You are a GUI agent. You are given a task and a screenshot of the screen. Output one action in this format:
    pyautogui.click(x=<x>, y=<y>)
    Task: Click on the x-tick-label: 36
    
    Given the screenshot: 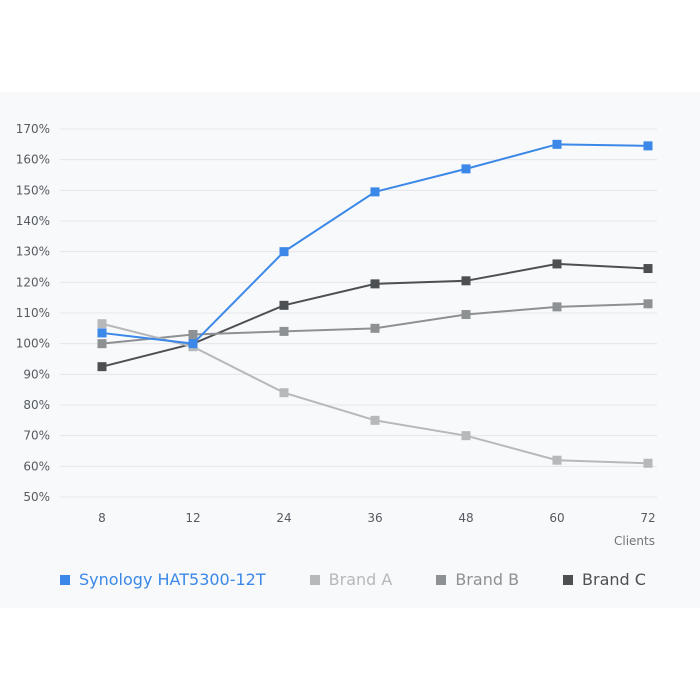 What is the action you would take?
    pyautogui.click(x=374, y=518)
    